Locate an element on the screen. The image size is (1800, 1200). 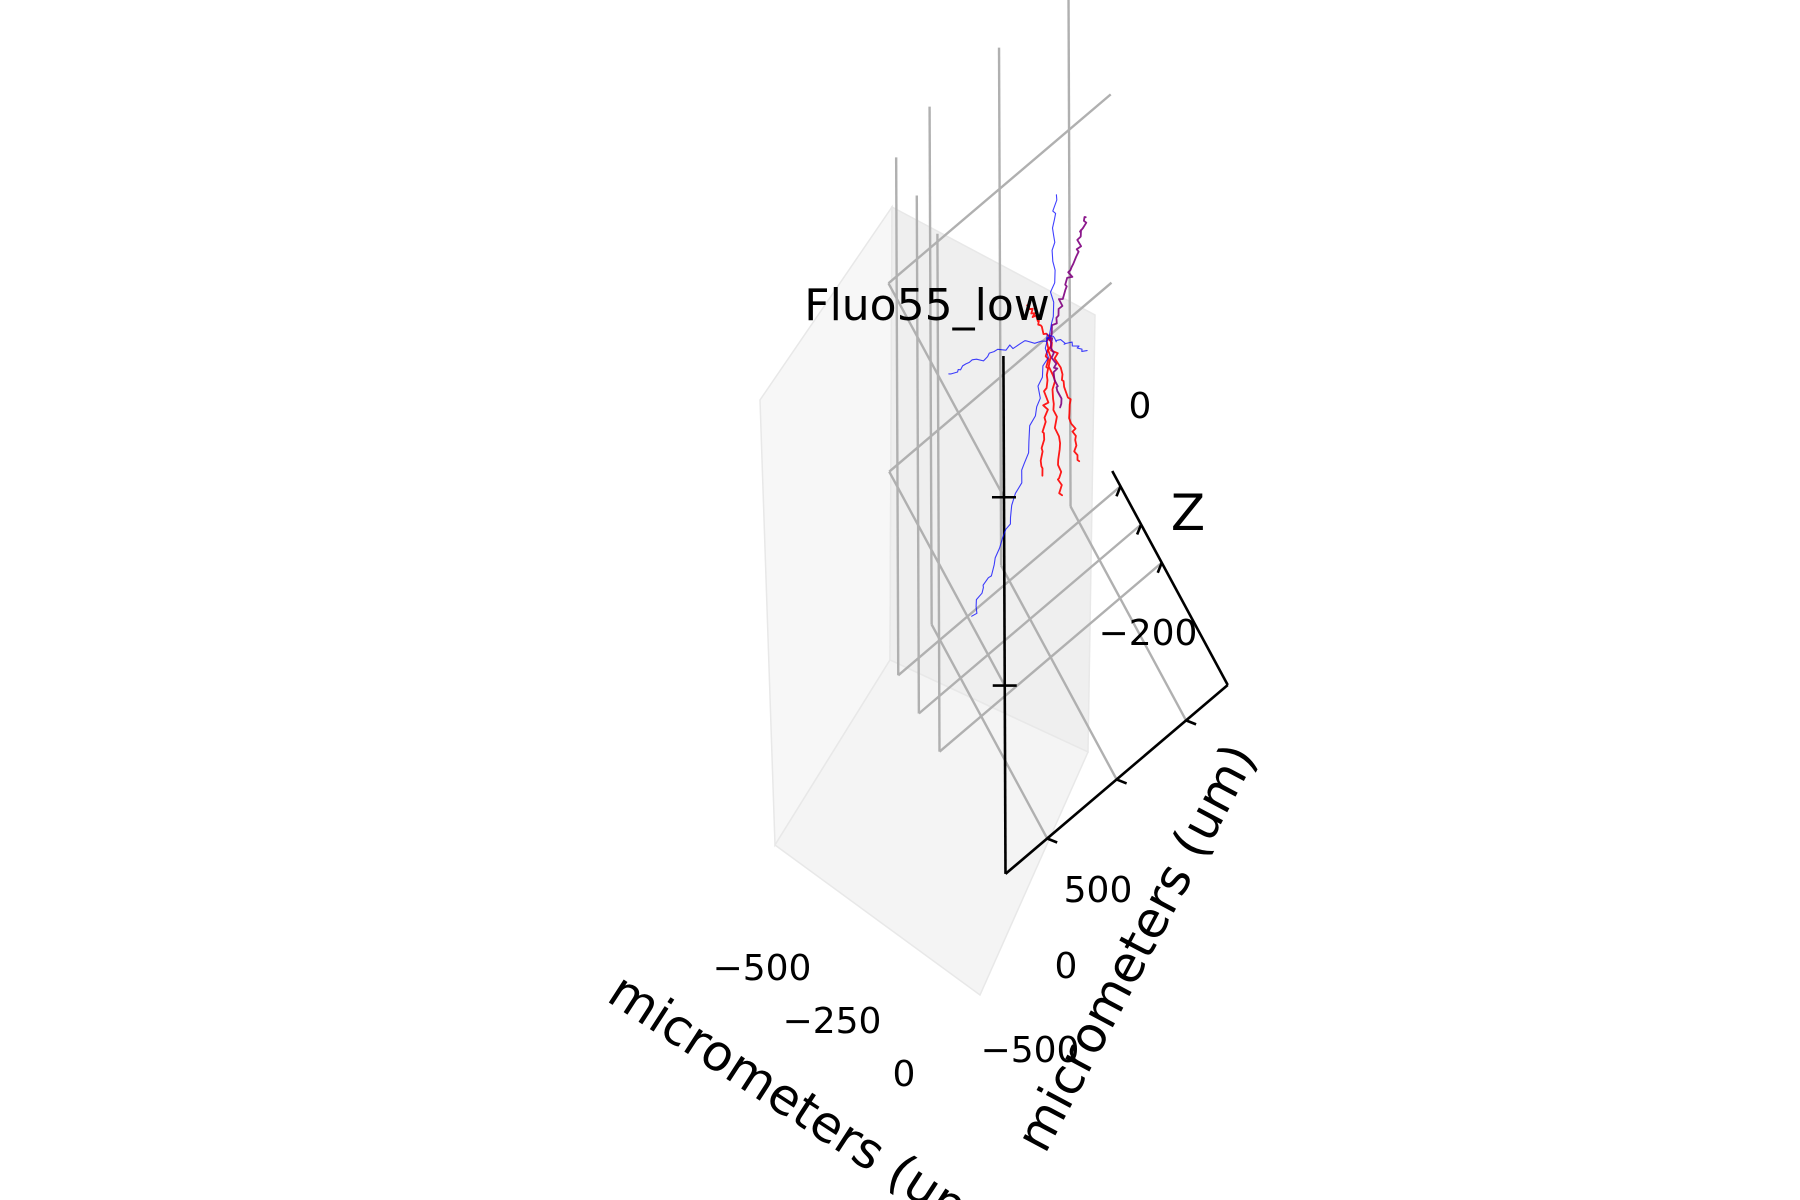
gridlines is located at coordinates (1037, 420).